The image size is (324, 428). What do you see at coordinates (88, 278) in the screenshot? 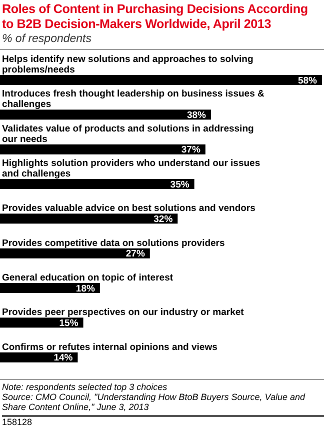
I see `y-tick-label: General education on topic of interest` at bounding box center [88, 278].